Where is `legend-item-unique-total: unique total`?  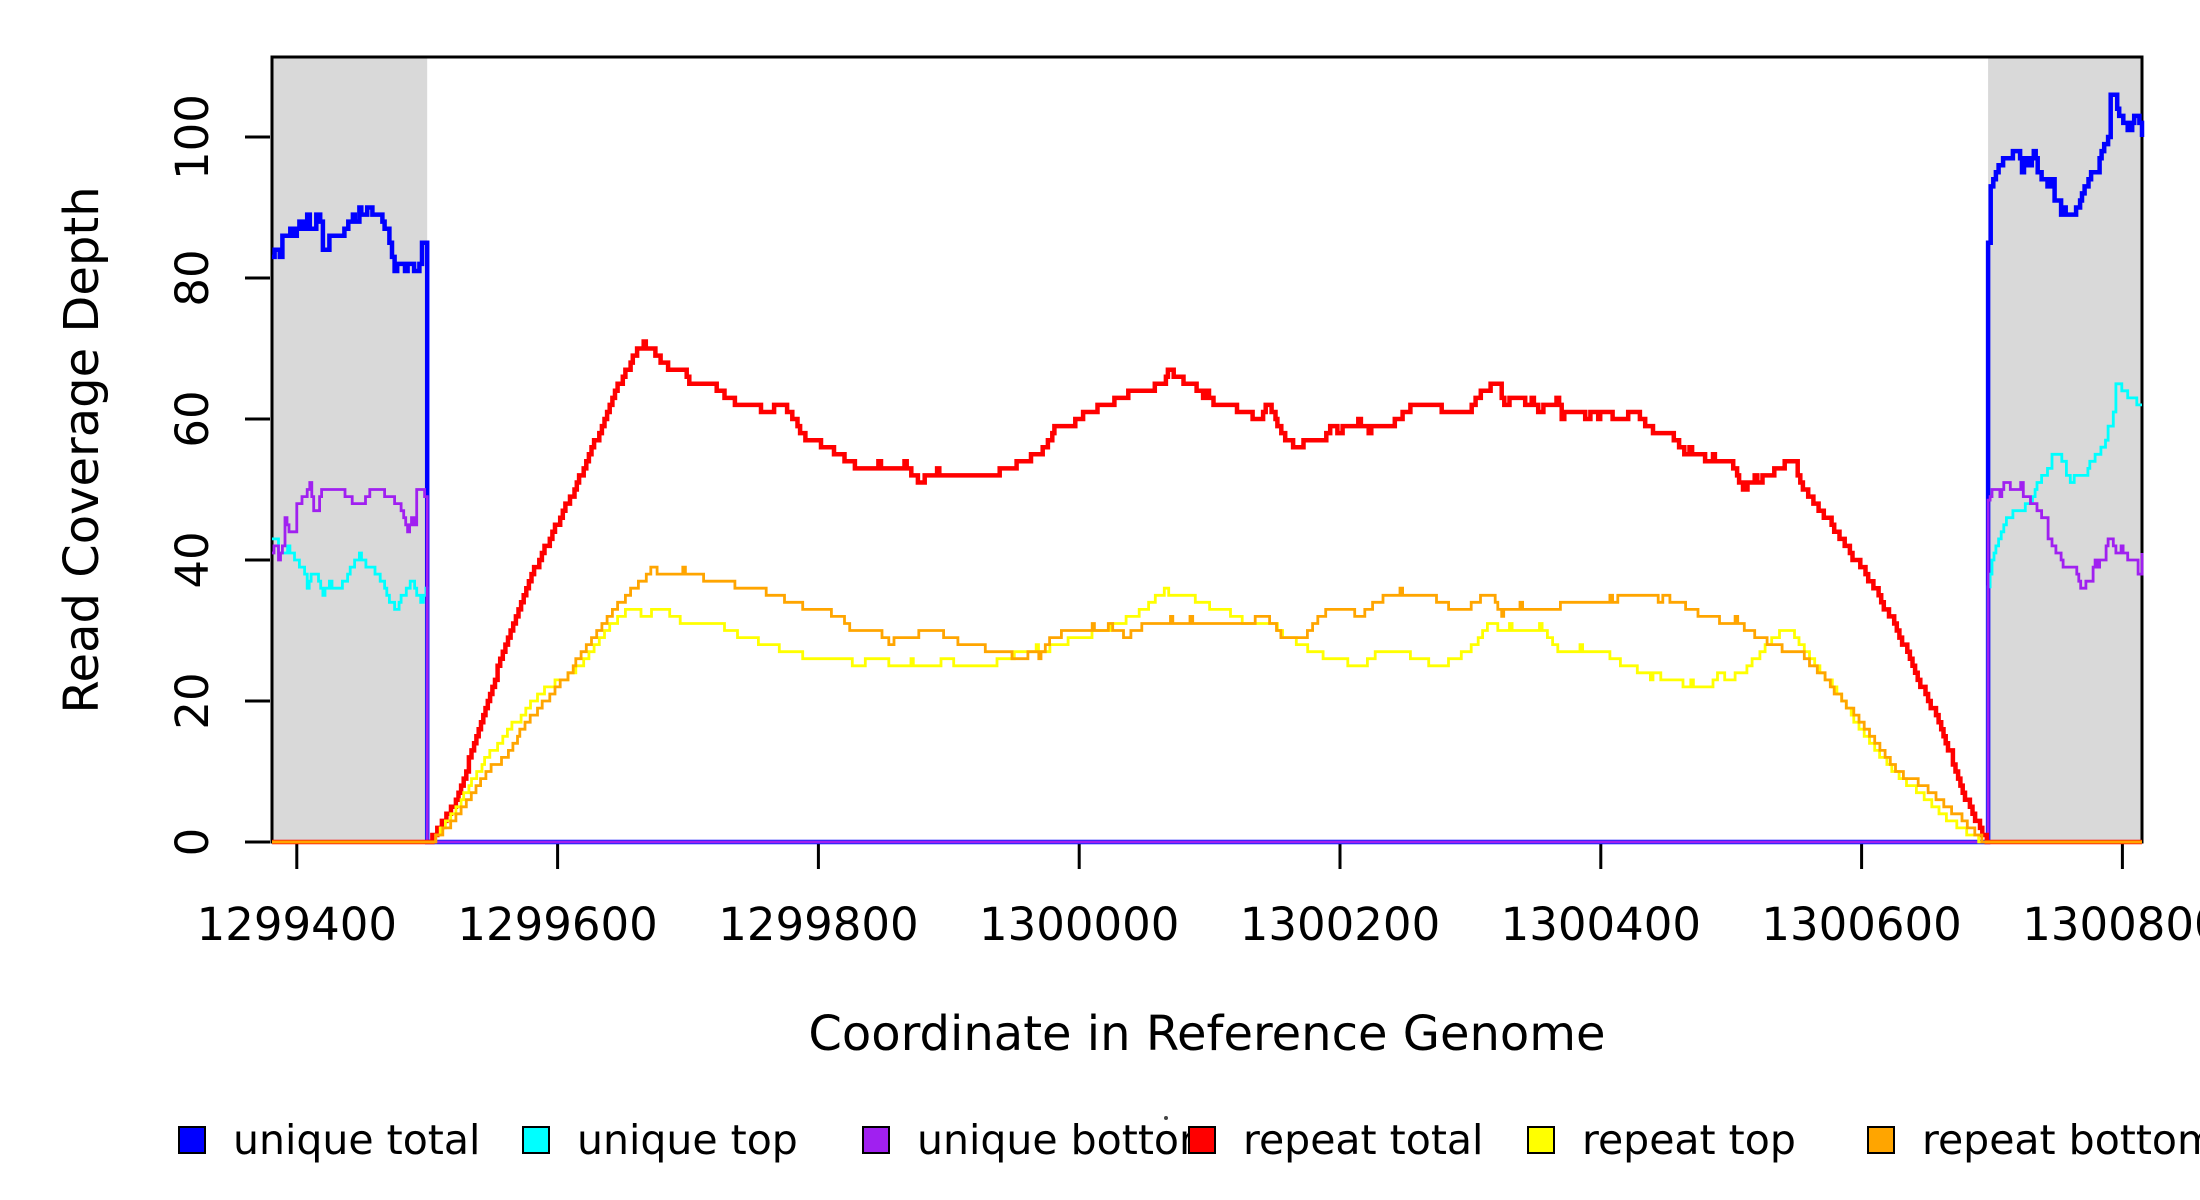
legend-item-unique-total: unique total is located at coordinates (329, 1140).